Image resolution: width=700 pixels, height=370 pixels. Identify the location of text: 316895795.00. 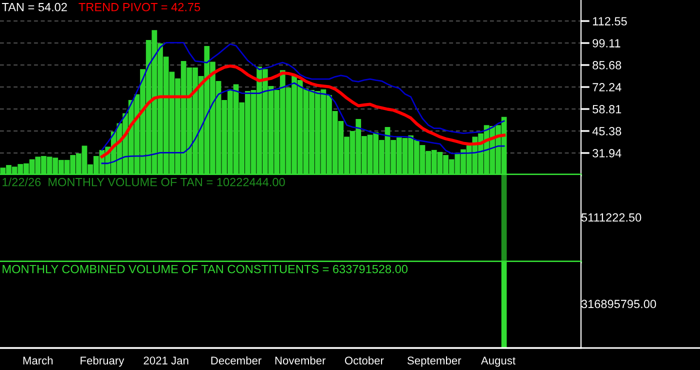
(618, 304).